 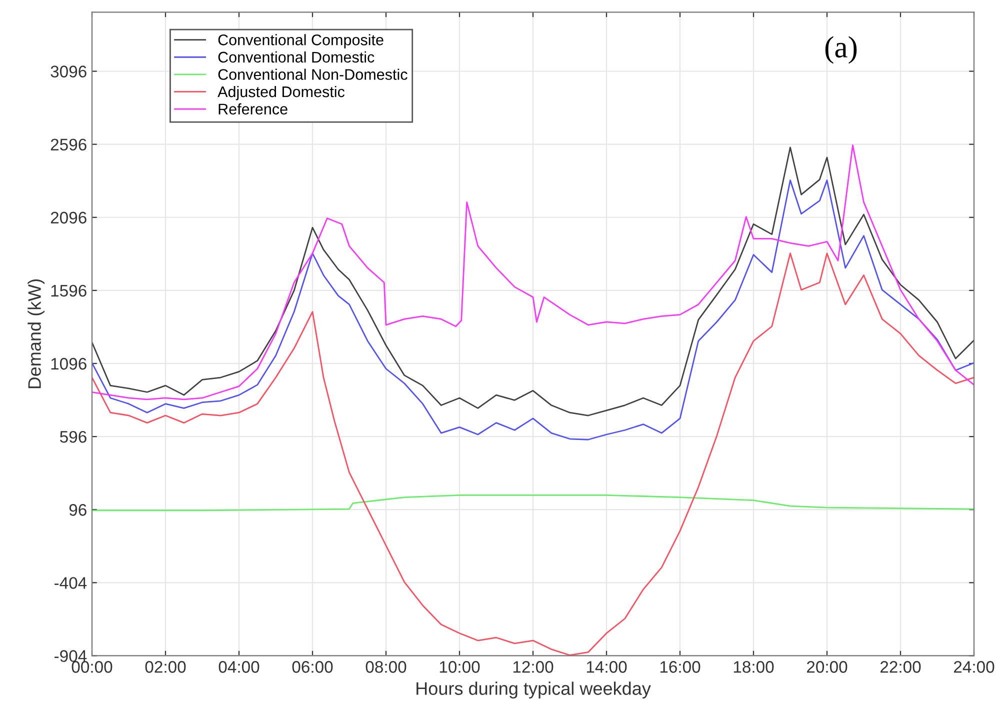 I want to click on y-tick-label: 596, so click(x=73, y=436).